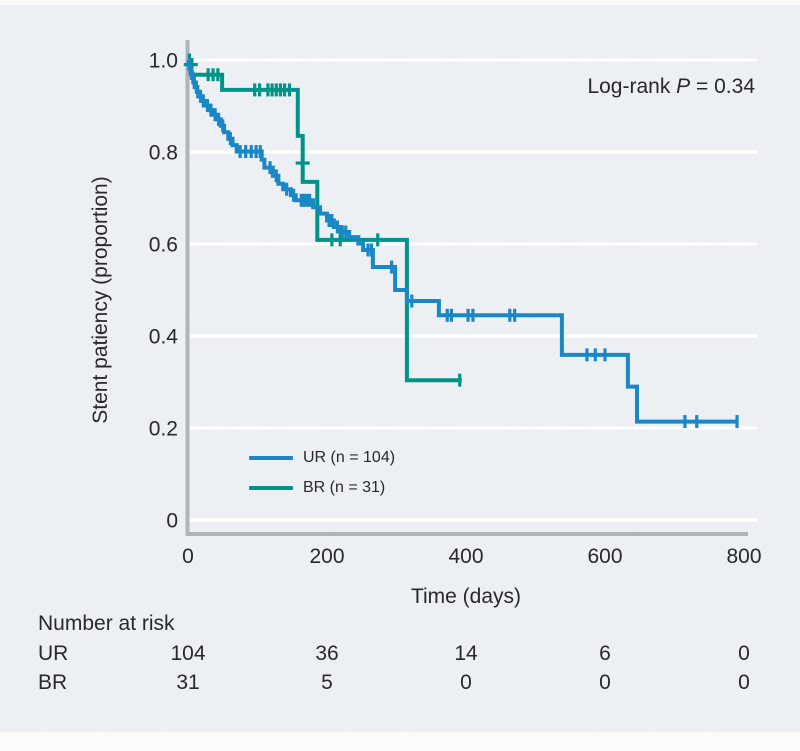  What do you see at coordinates (605, 653) in the screenshot?
I see `risk-count: 6` at bounding box center [605, 653].